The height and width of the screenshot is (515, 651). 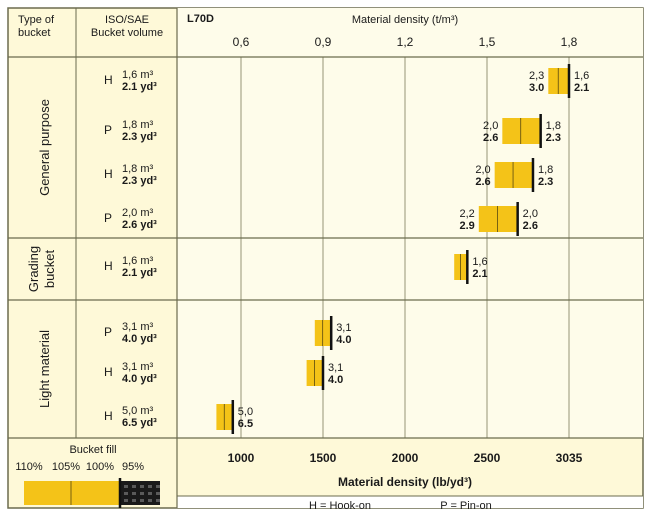 What do you see at coordinates (34, 33) in the screenshot?
I see `col1-header-line2: bucket` at bounding box center [34, 33].